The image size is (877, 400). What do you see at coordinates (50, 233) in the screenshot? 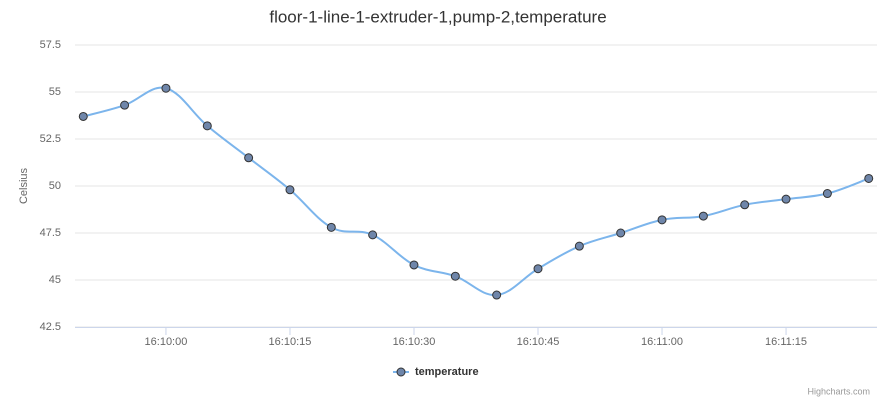
I see `y-tick-label: 47.5` at bounding box center [50, 233].